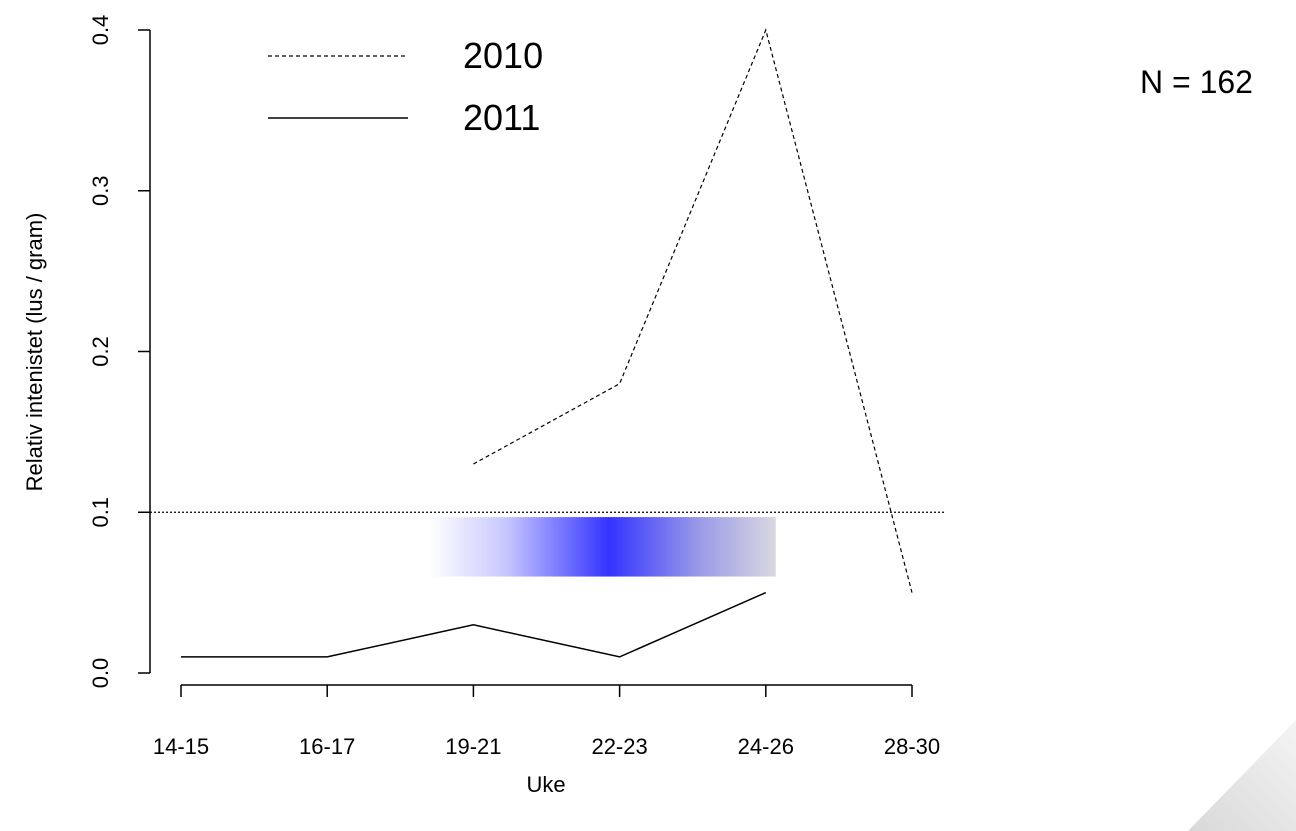  I want to click on x-tick-label: 19-21, so click(473, 746).